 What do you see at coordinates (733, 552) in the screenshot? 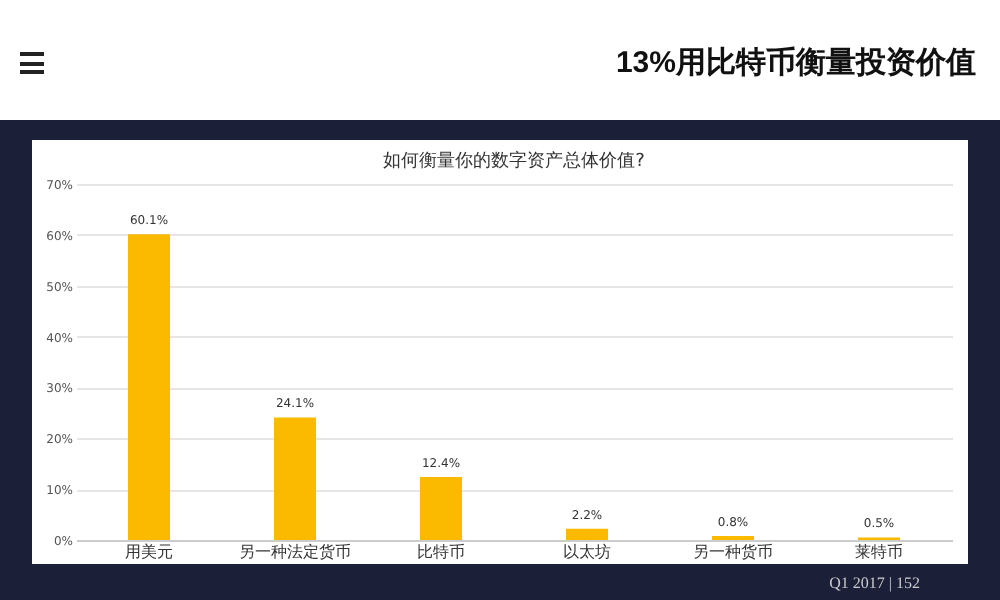
I see `x-tick-label: 另一种货币` at bounding box center [733, 552].